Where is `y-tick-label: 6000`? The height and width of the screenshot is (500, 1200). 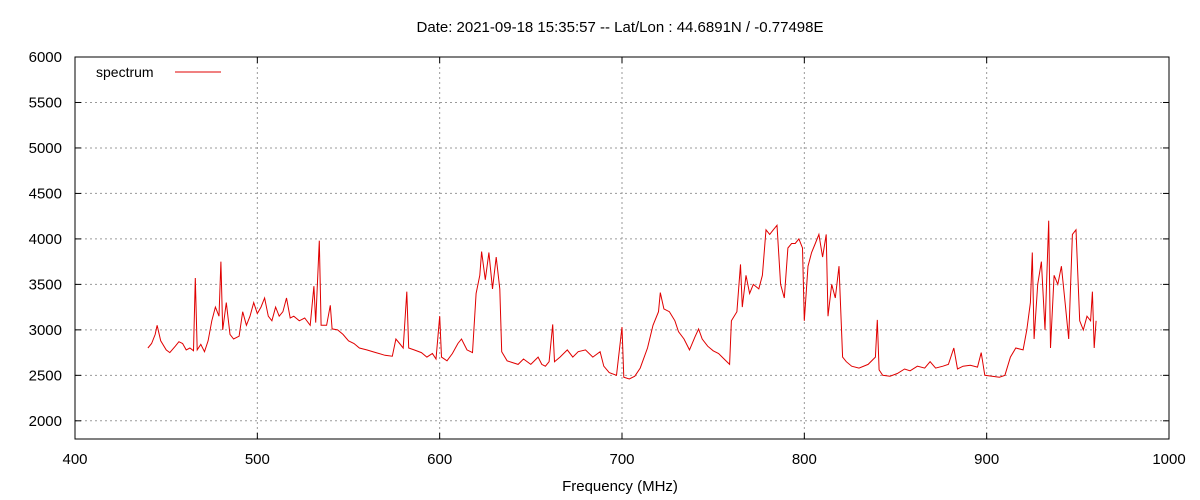
y-tick-label: 6000 is located at coordinates (45, 57).